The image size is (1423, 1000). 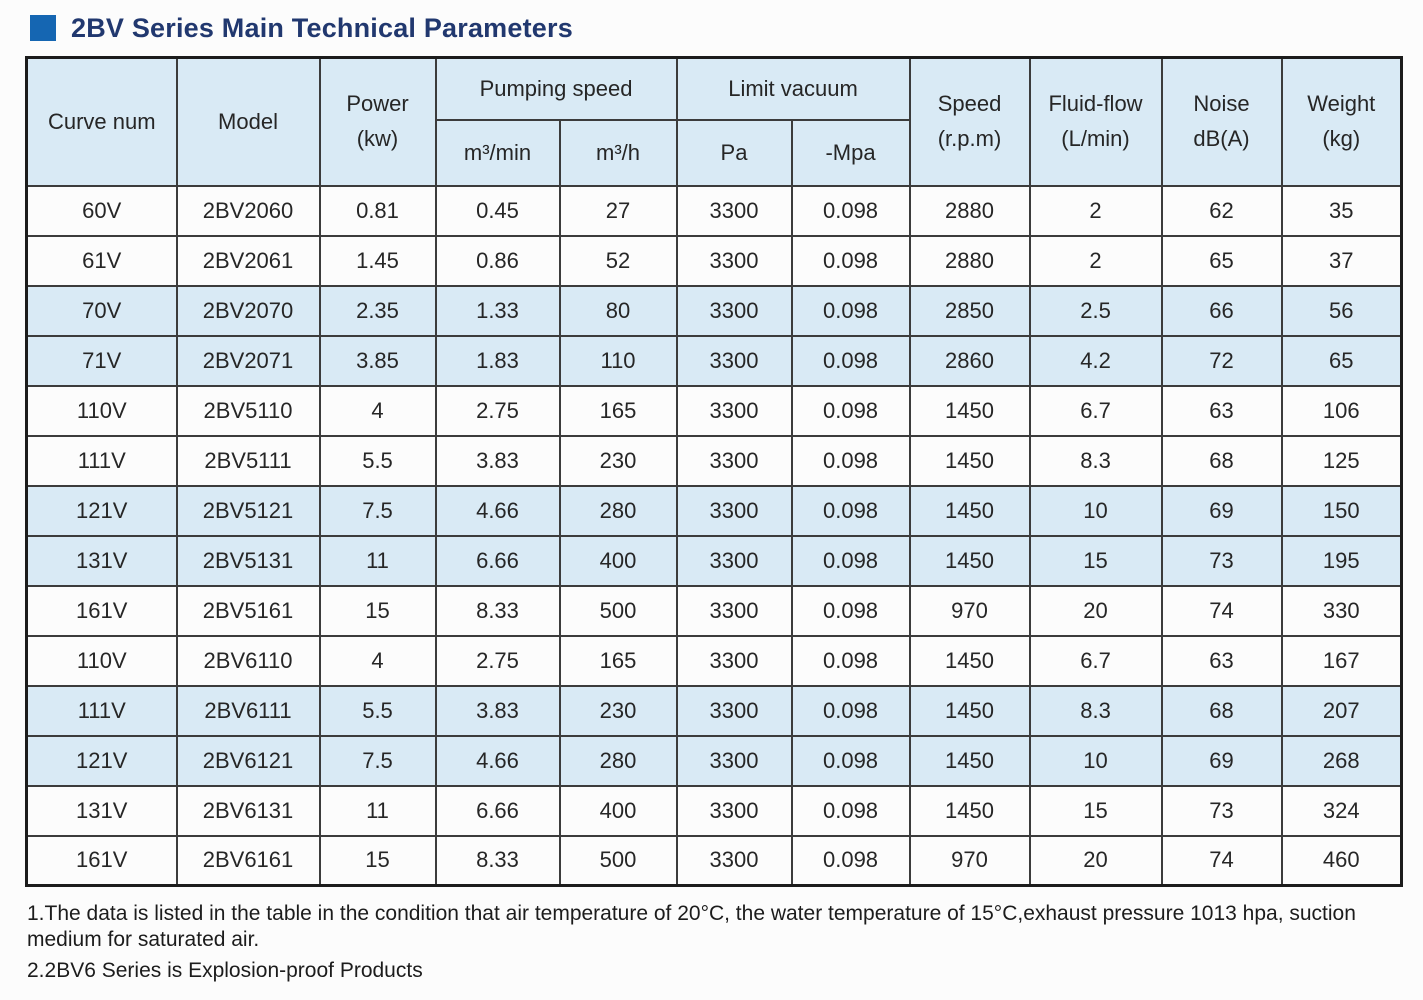 What do you see at coordinates (618, 660) in the screenshot?
I see `cell-m3h: 165` at bounding box center [618, 660].